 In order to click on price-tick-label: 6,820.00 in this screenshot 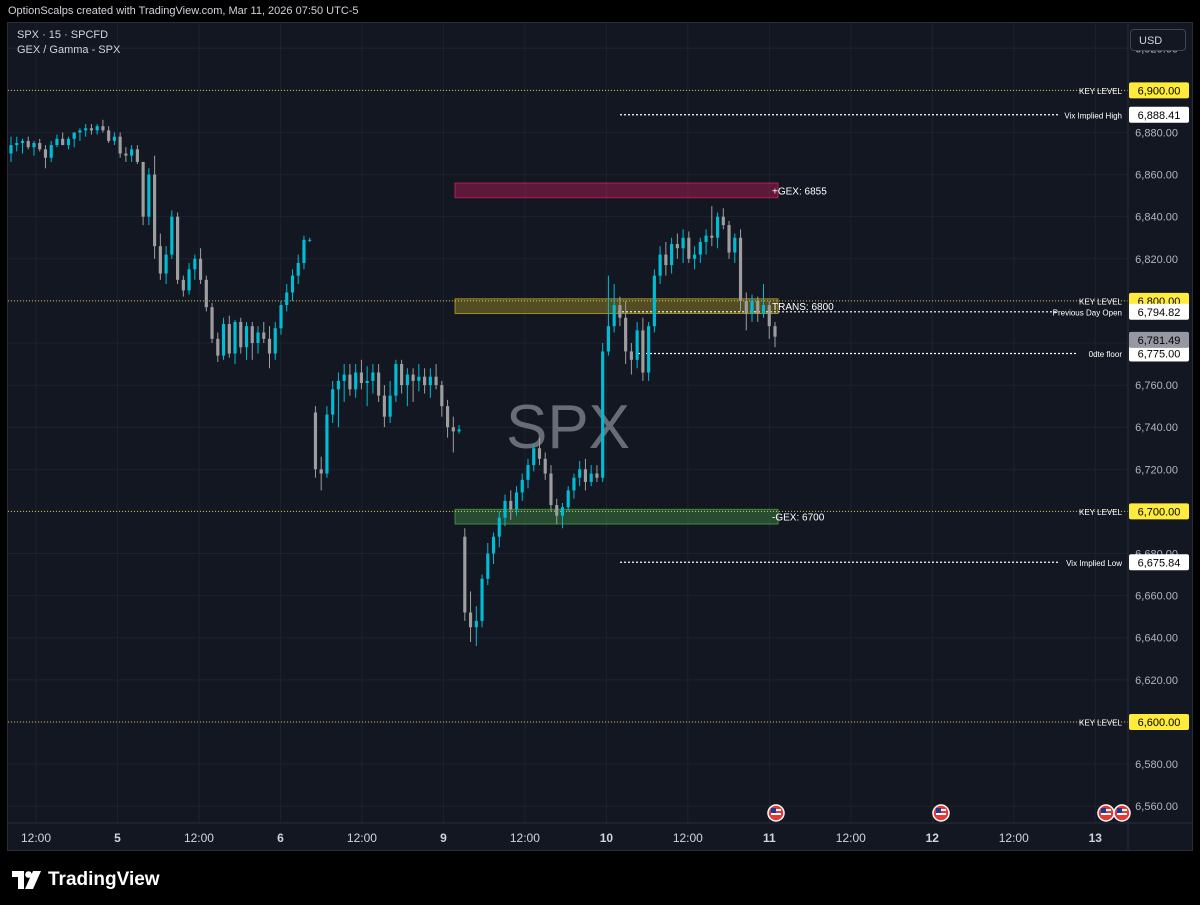, I will do `click(1156, 260)`.